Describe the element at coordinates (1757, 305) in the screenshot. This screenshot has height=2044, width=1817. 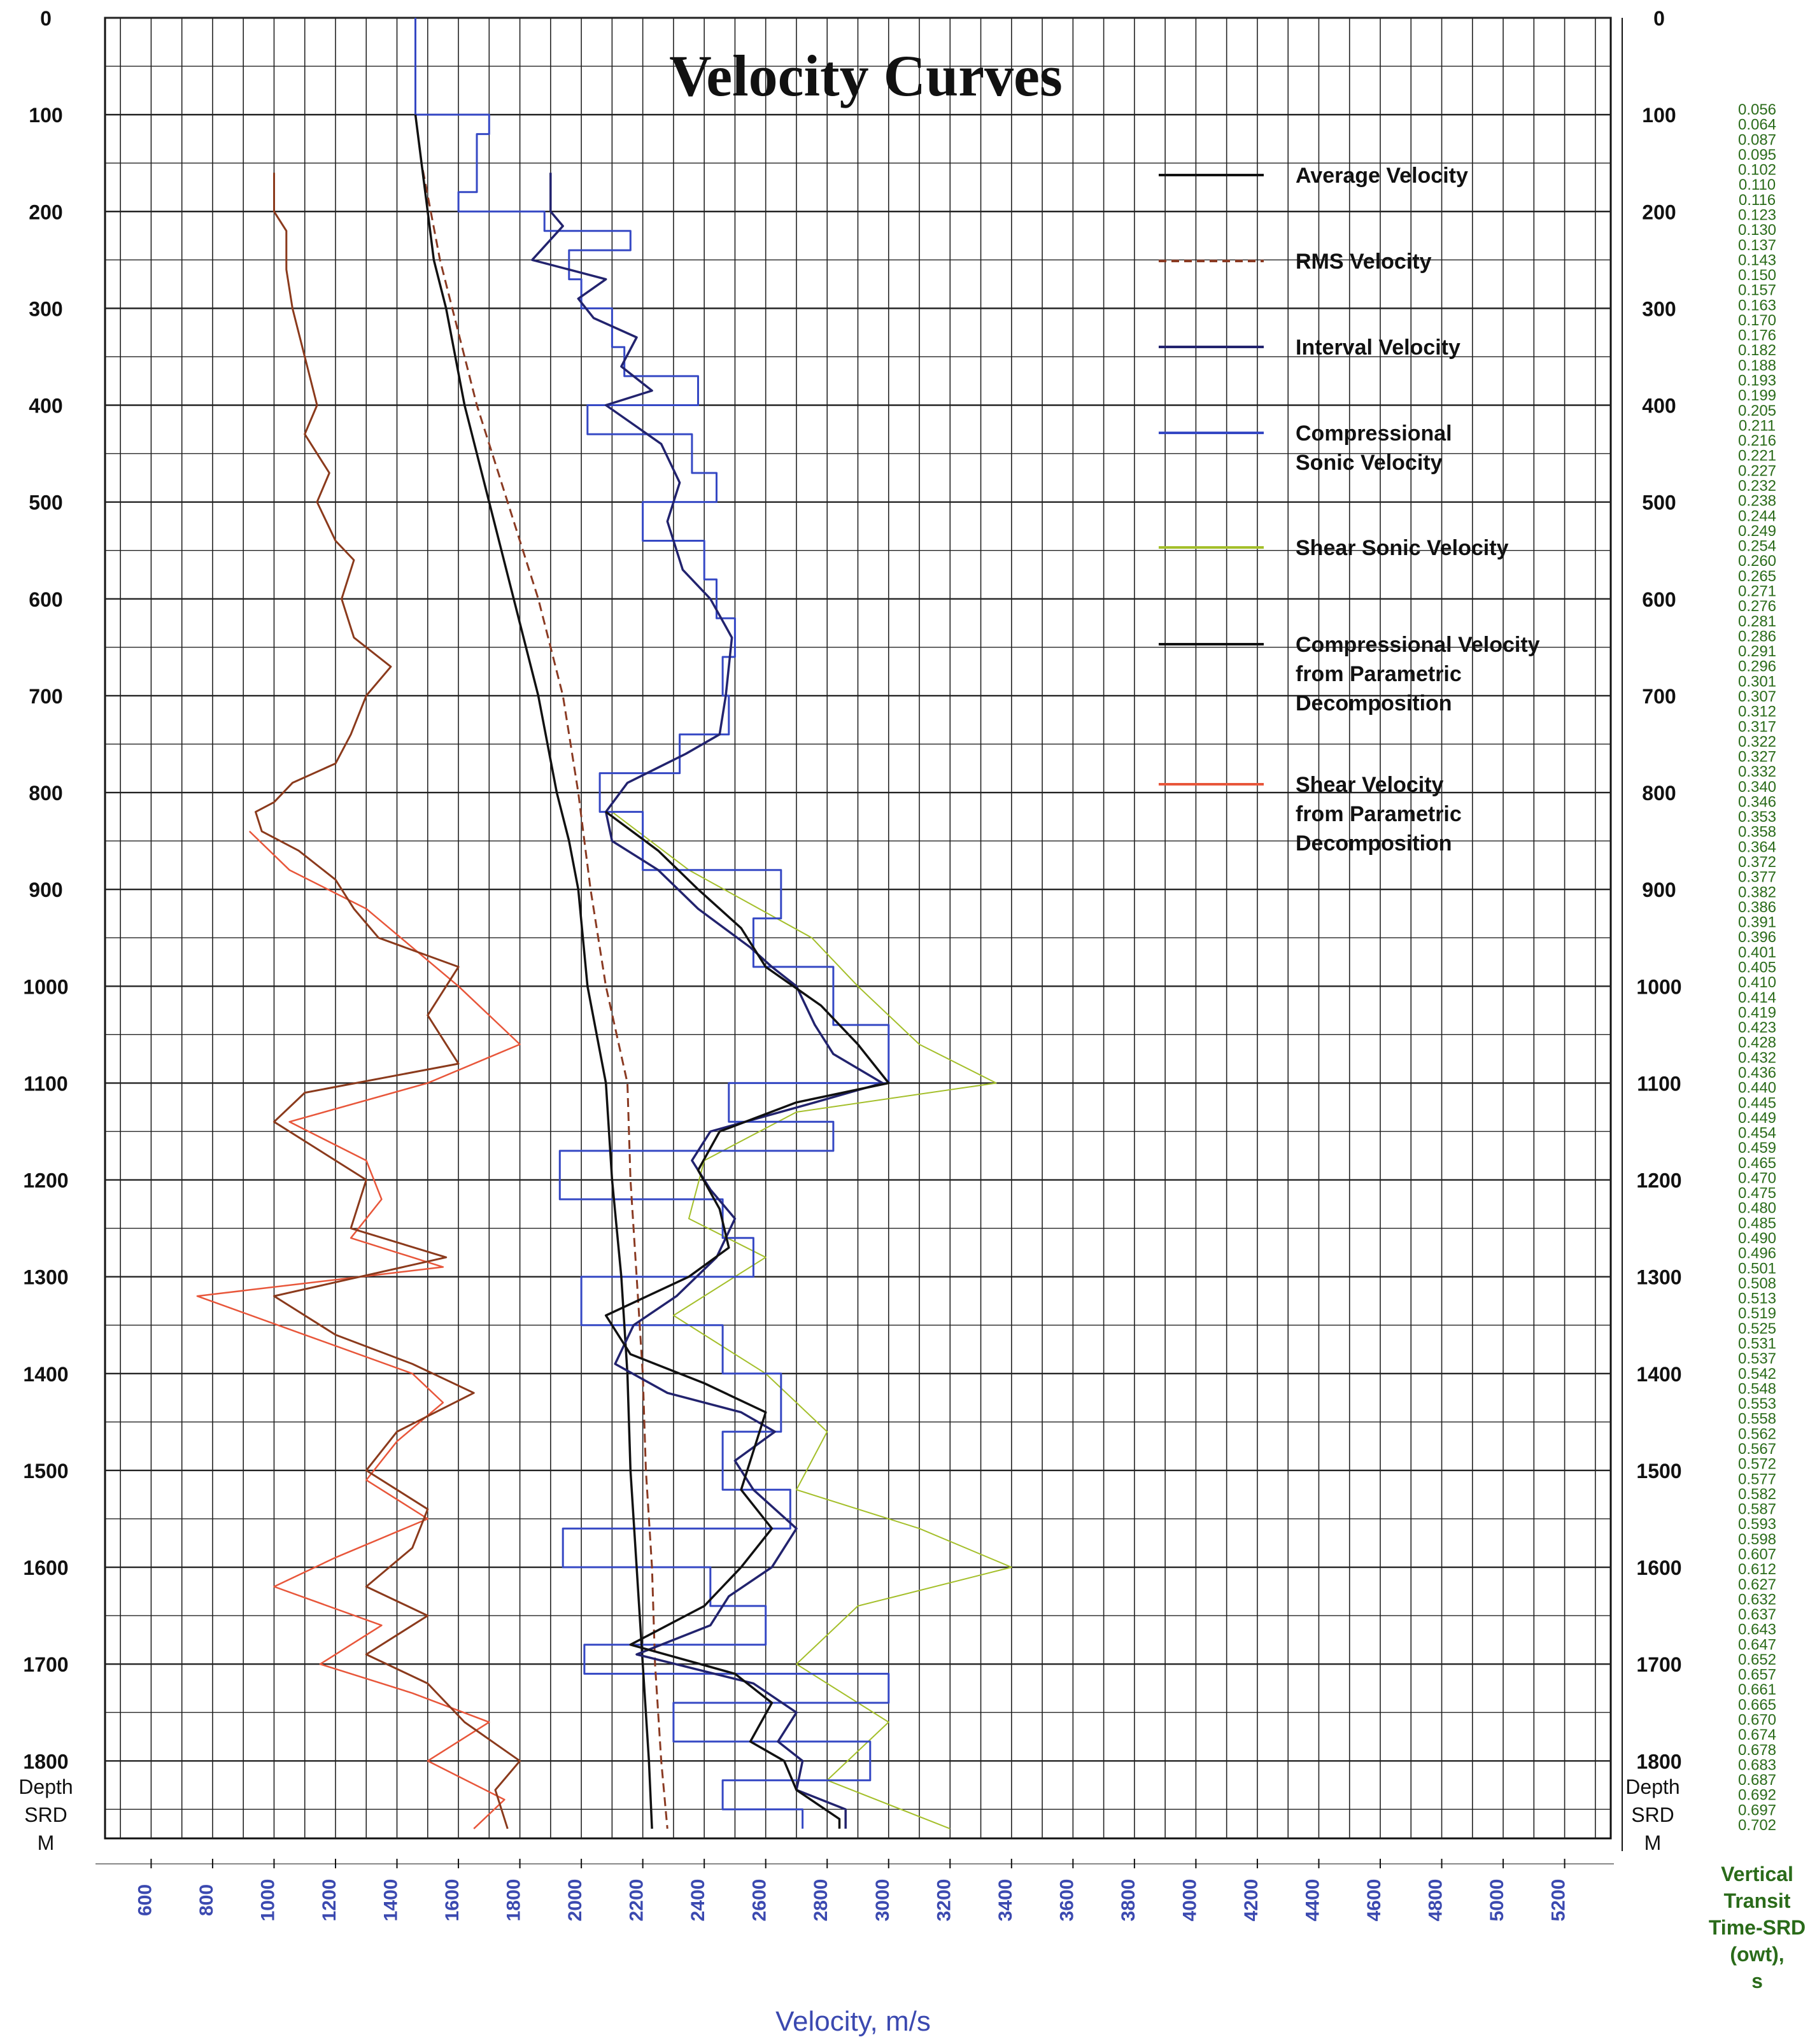
I see `transit-time-value: 0.163` at that location.